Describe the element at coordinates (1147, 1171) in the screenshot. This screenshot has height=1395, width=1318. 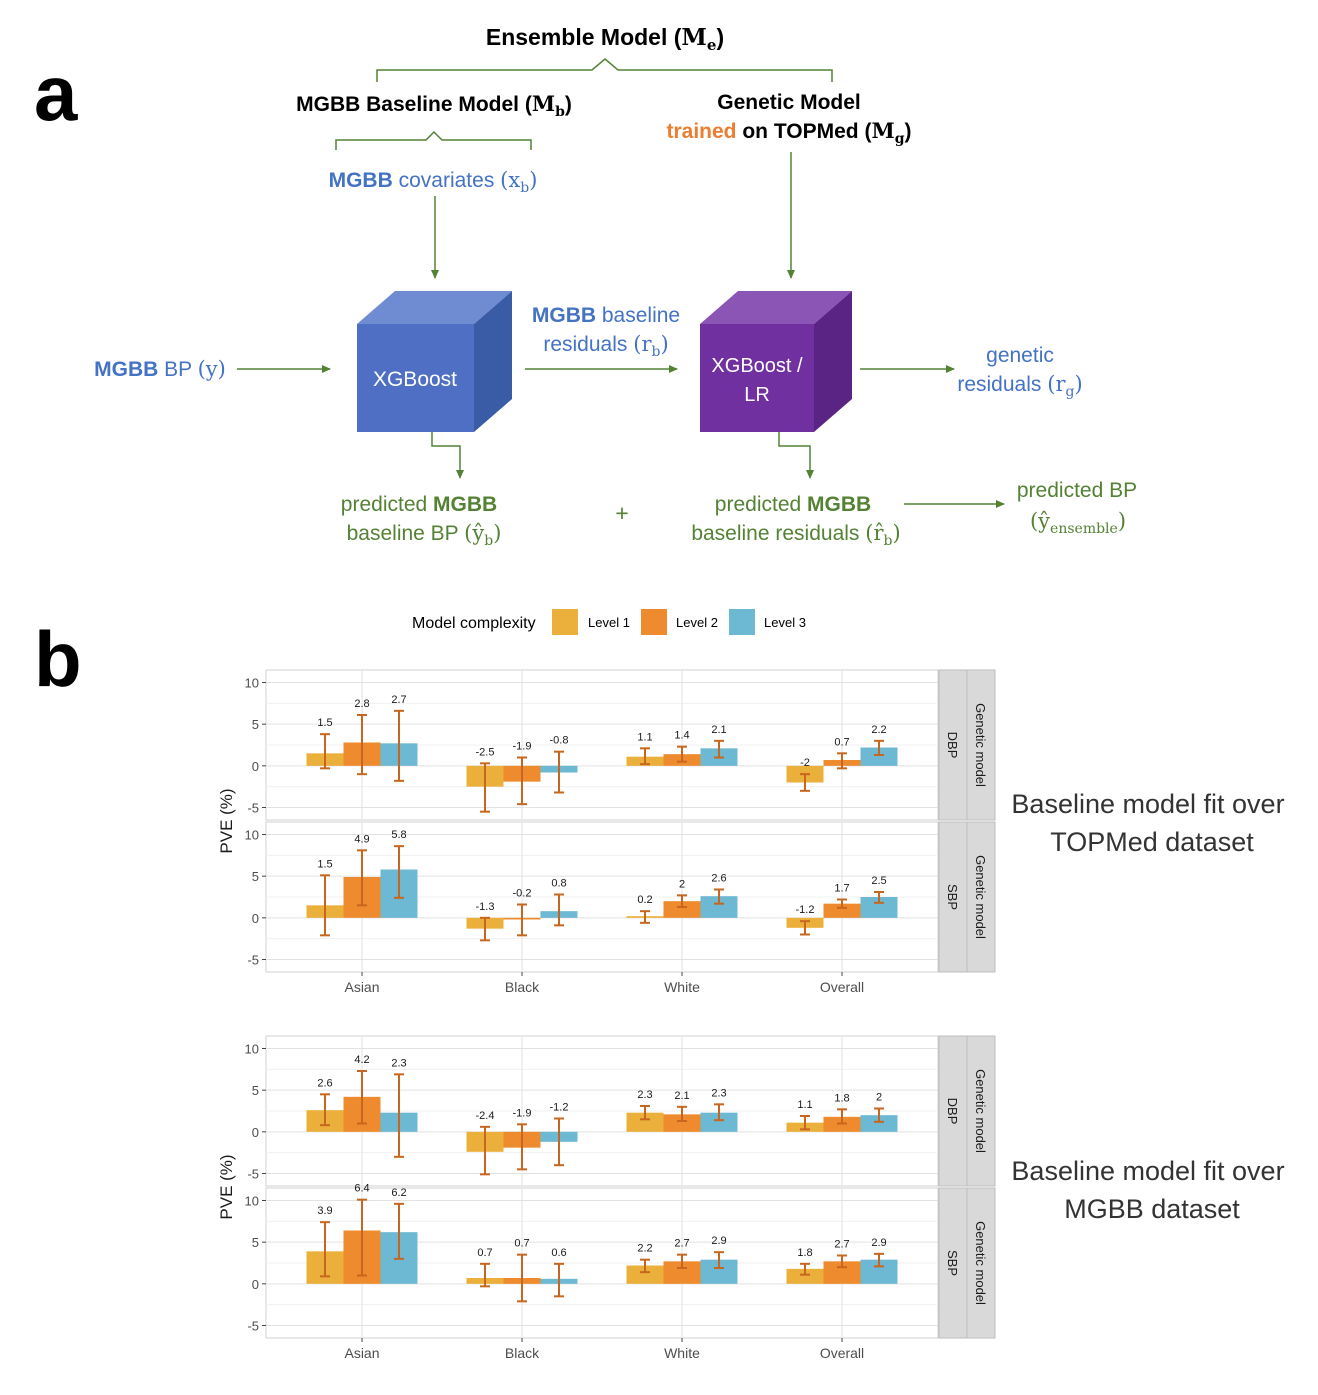
I see `side-title-mgbb-1: Baseline model fit over` at that location.